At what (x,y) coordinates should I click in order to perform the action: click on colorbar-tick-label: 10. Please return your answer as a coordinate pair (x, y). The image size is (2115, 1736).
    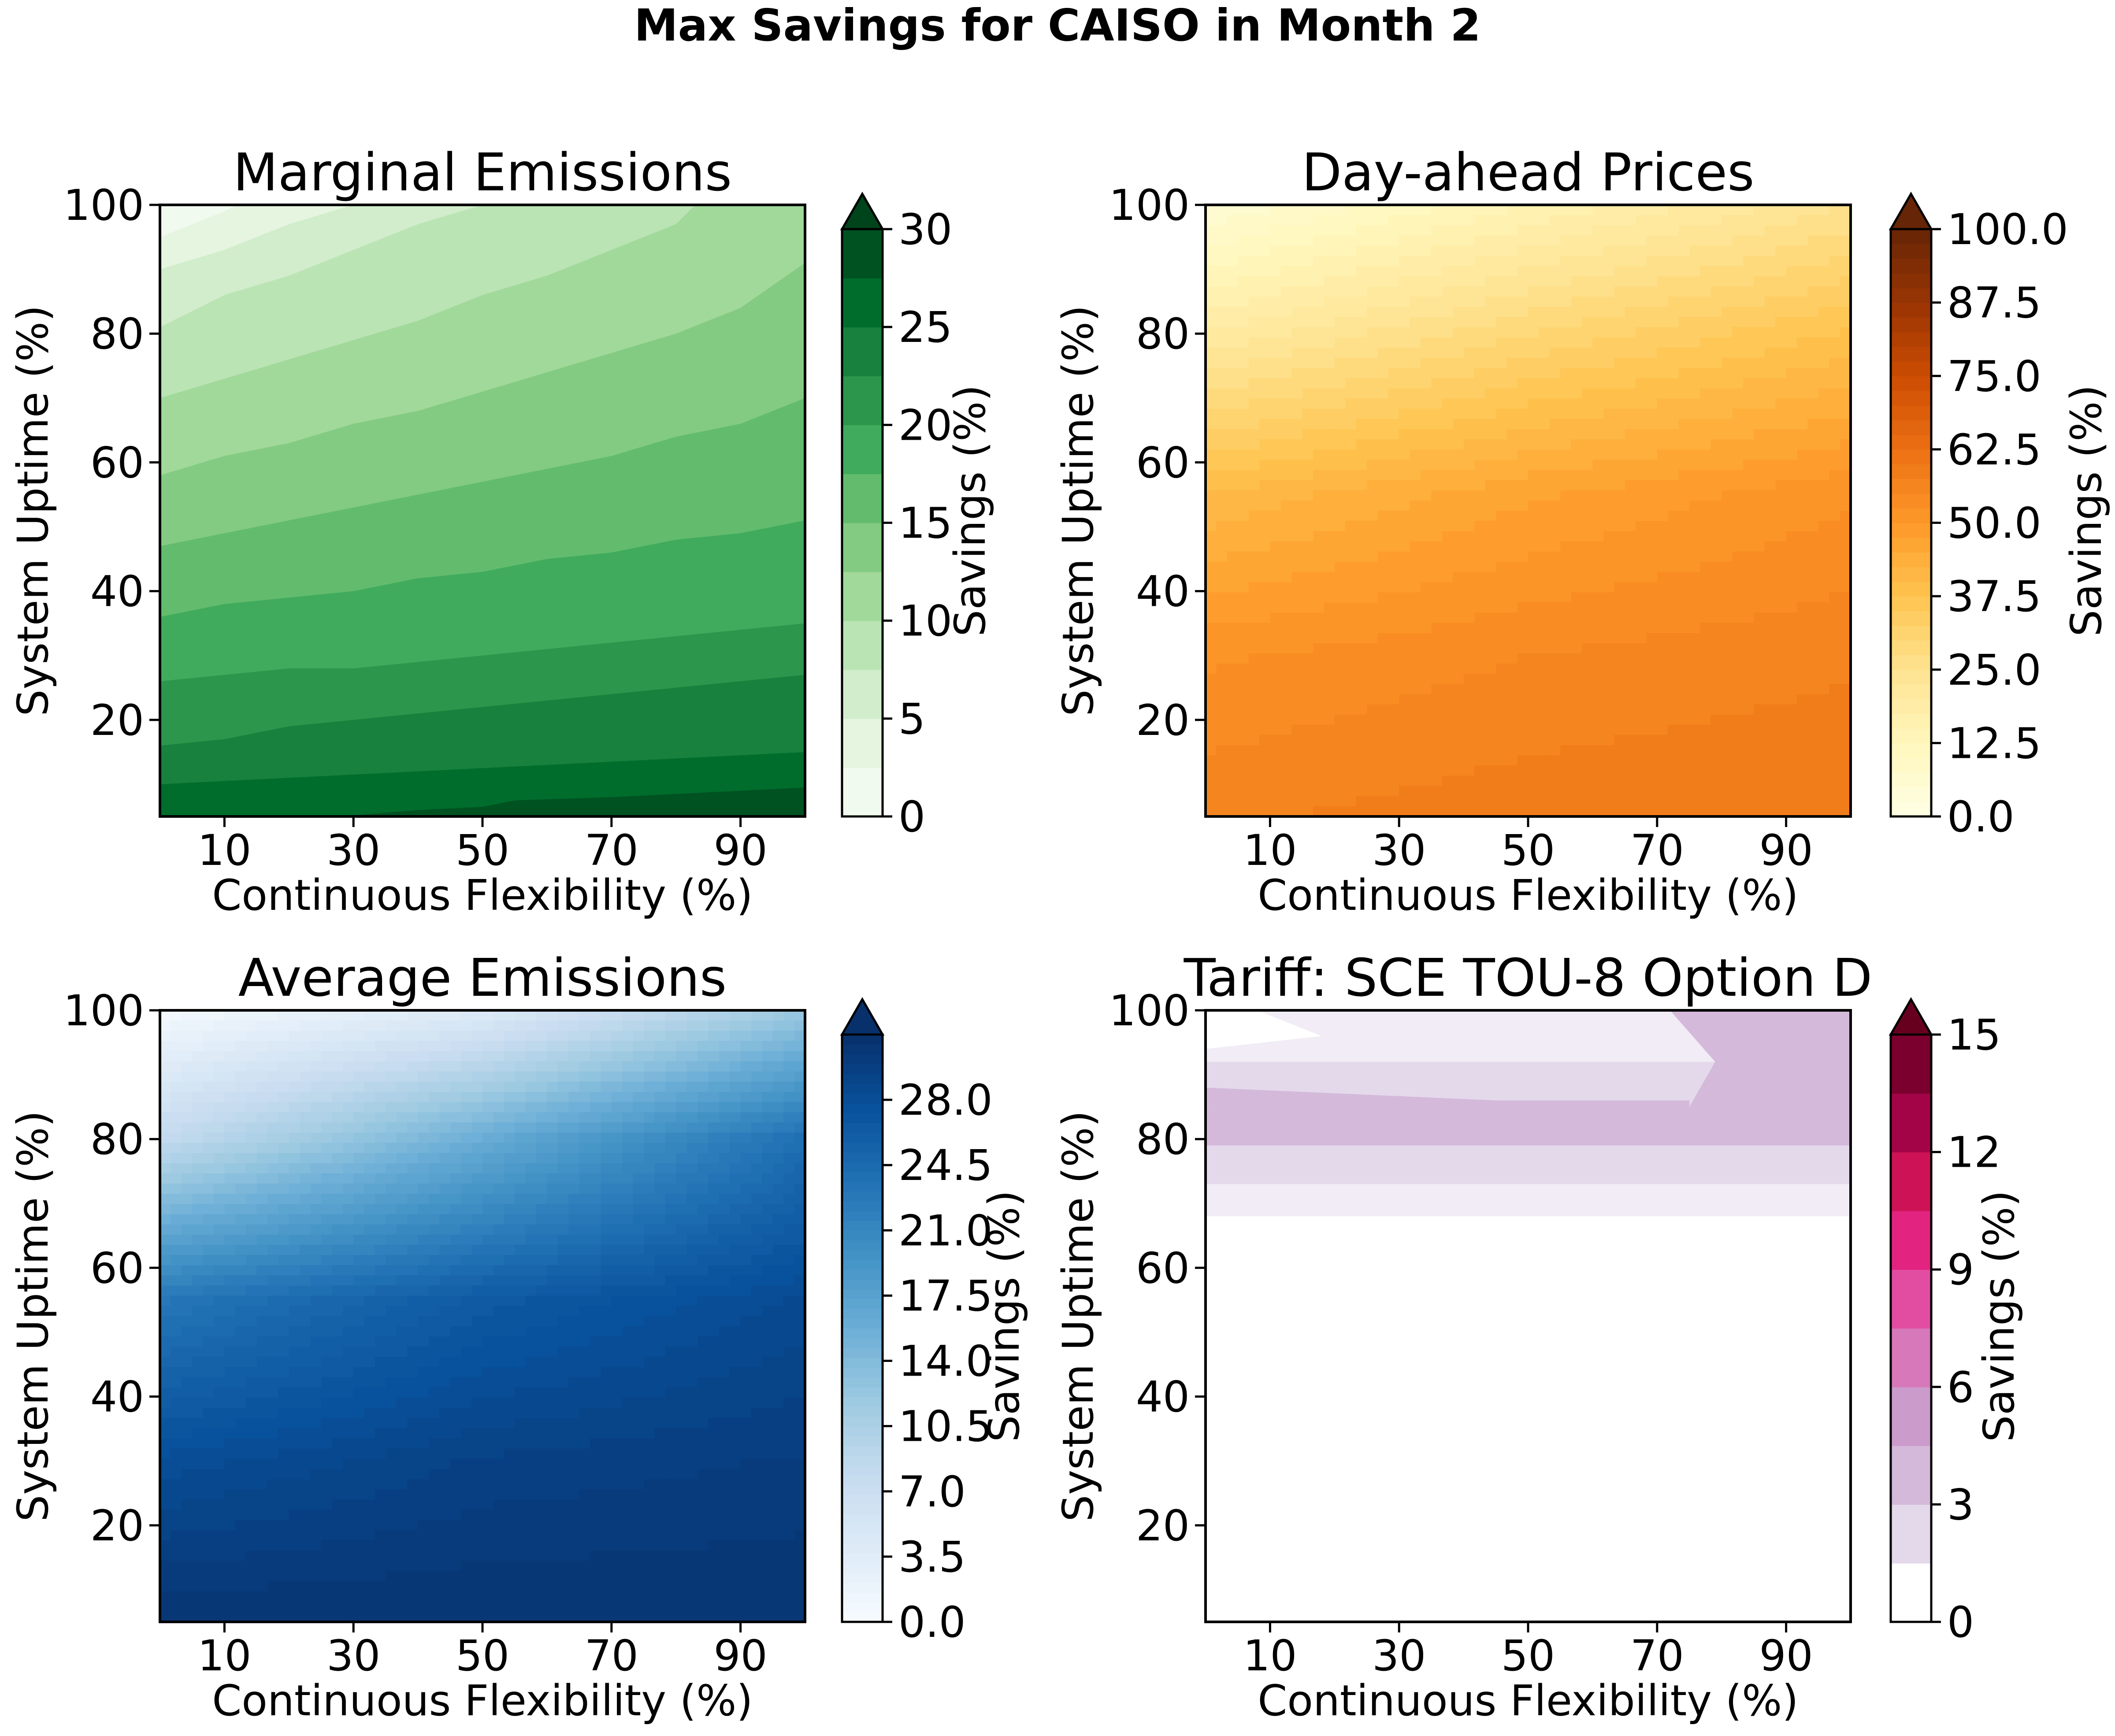
    Looking at the image, I should click on (925, 621).